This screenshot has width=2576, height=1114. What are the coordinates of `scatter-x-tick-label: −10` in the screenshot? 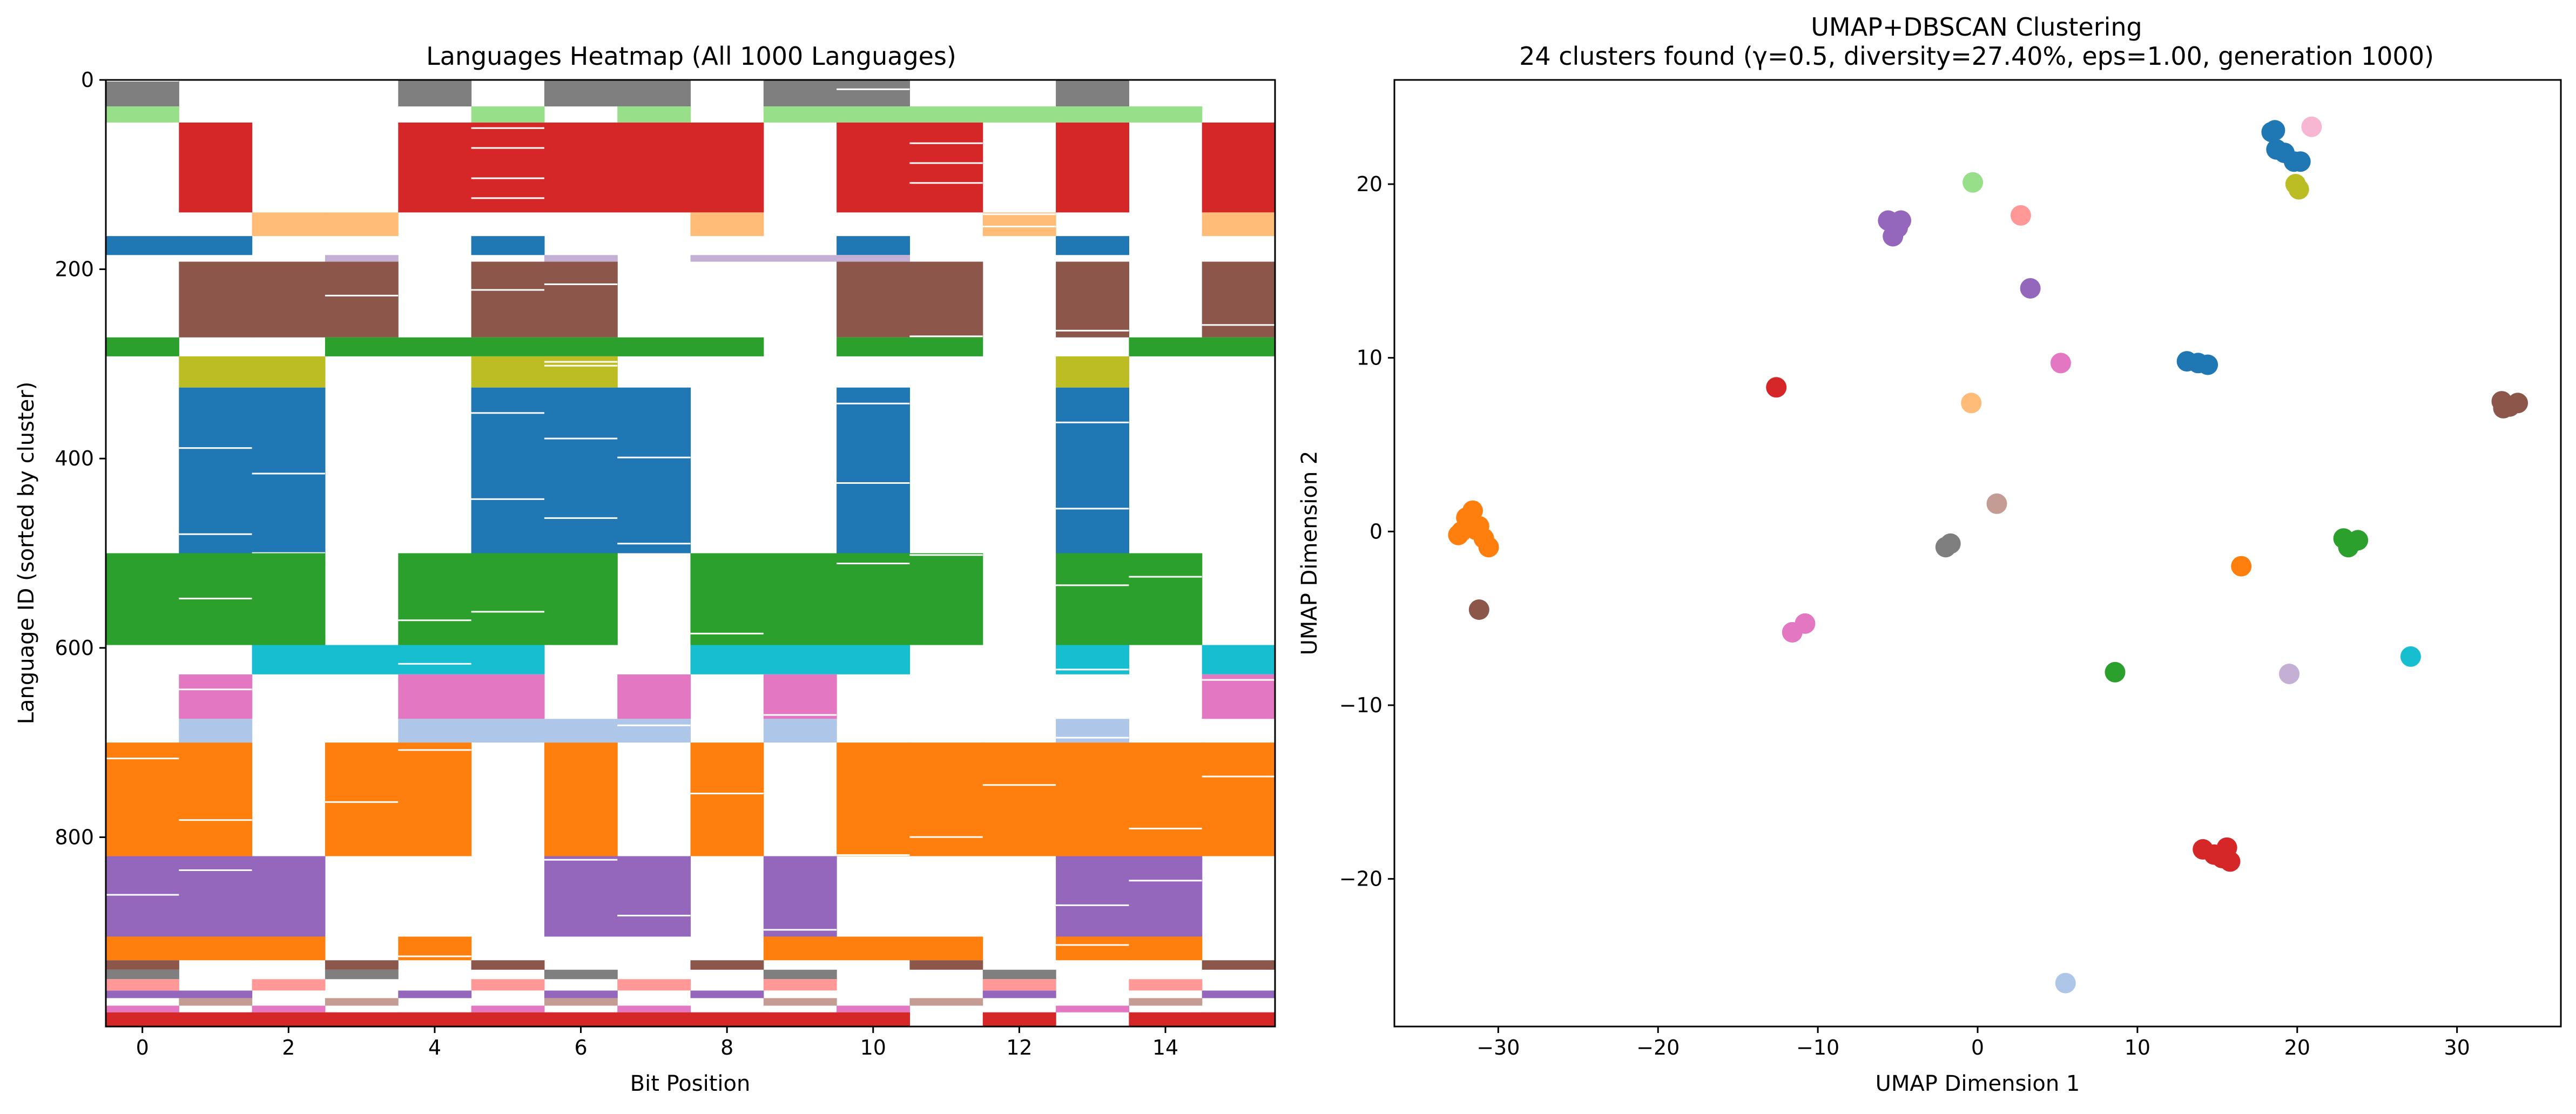 It's located at (1817, 1047).